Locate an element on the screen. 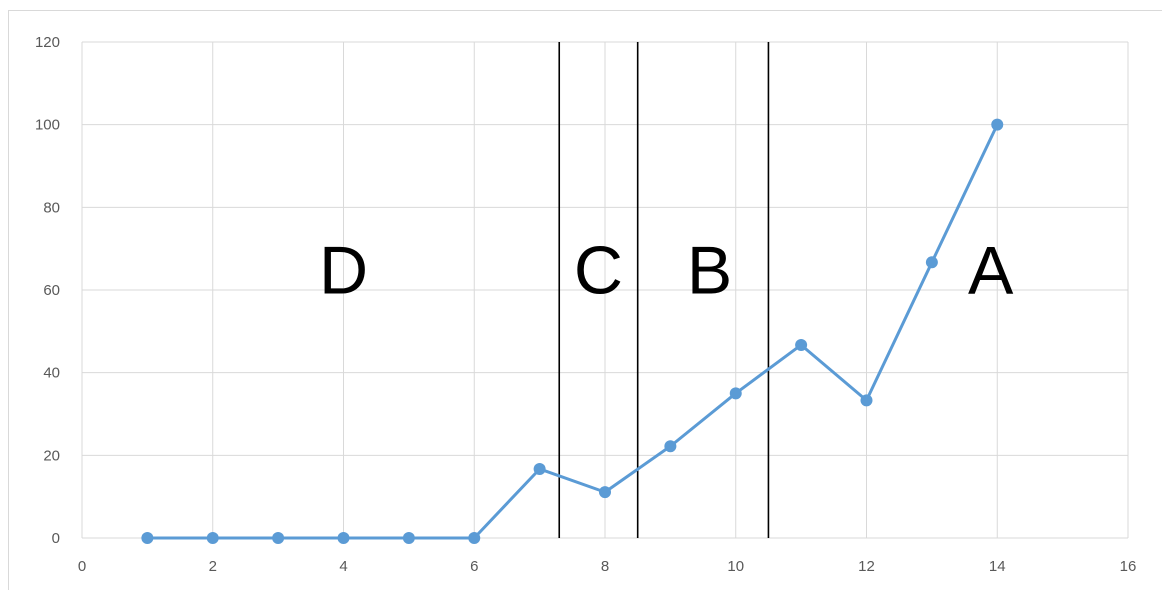 Image resolution: width=1164 pixels, height=592 pixels. y-tick-label: 20 is located at coordinates (51, 455).